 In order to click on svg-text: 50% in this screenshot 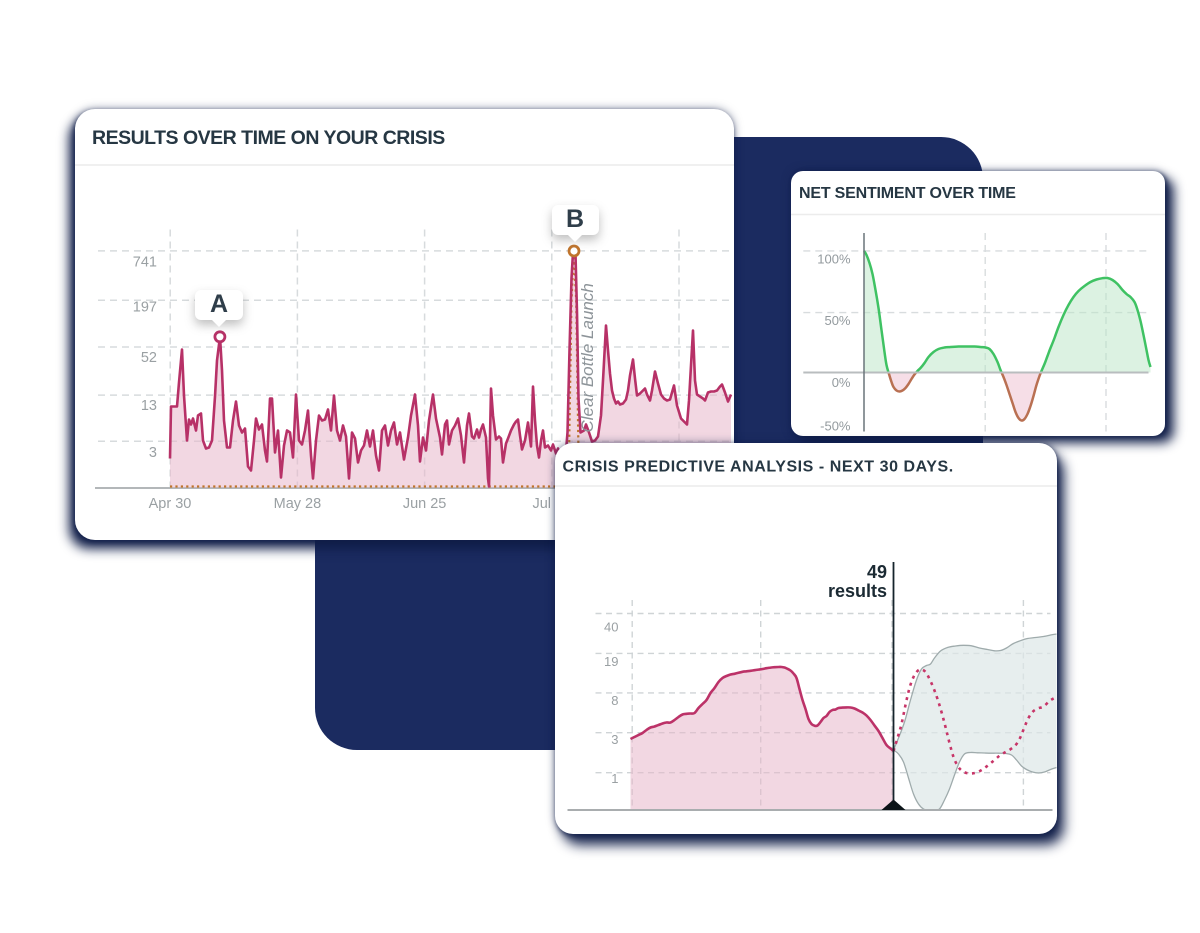, I will do `click(837, 320)`.